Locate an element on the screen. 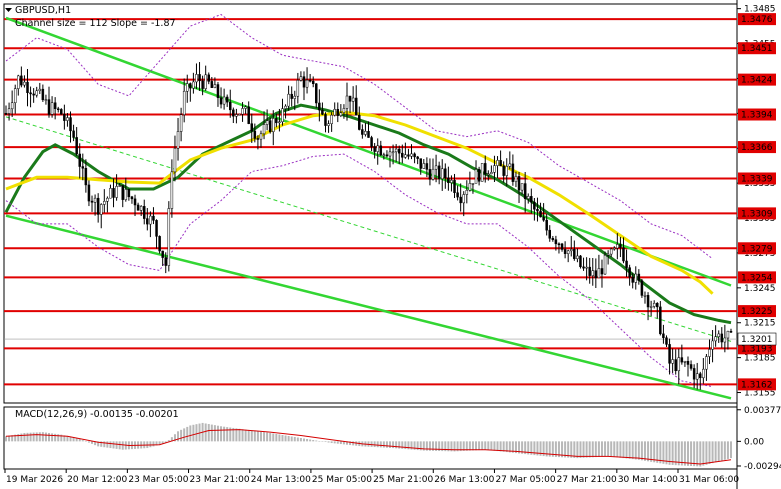  current-price-label: 1.3201 is located at coordinates (757, 340).